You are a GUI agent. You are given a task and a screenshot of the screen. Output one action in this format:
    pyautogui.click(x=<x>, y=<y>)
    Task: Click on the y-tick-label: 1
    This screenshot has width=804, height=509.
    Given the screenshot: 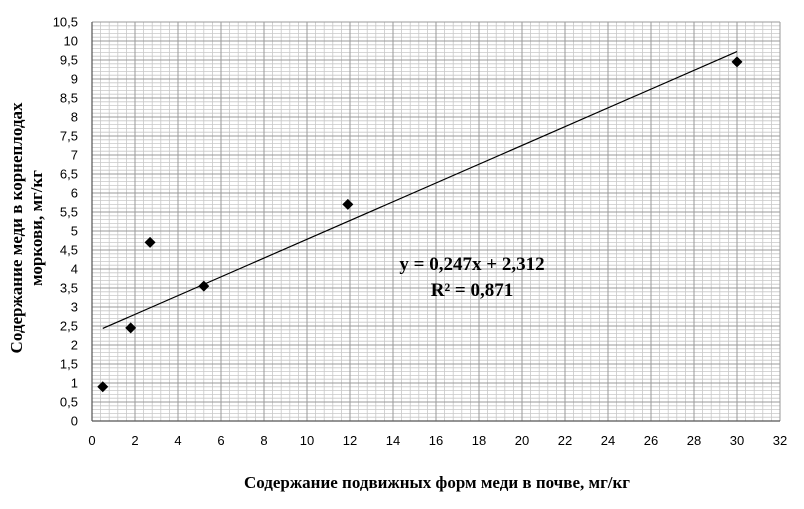 What is the action you would take?
    pyautogui.click(x=74, y=383)
    